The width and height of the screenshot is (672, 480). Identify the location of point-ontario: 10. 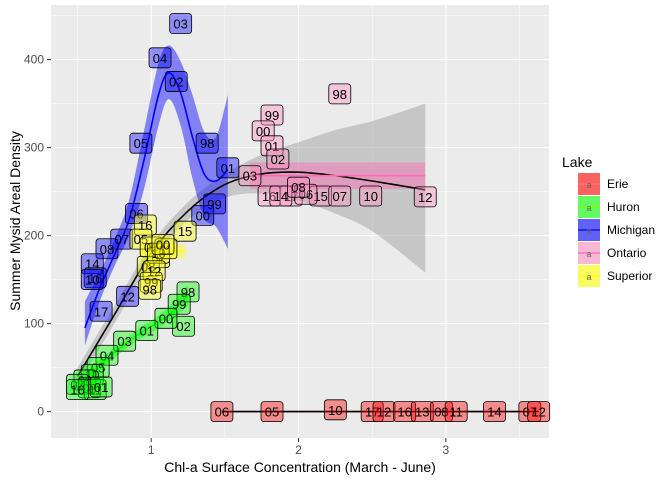
(371, 196).